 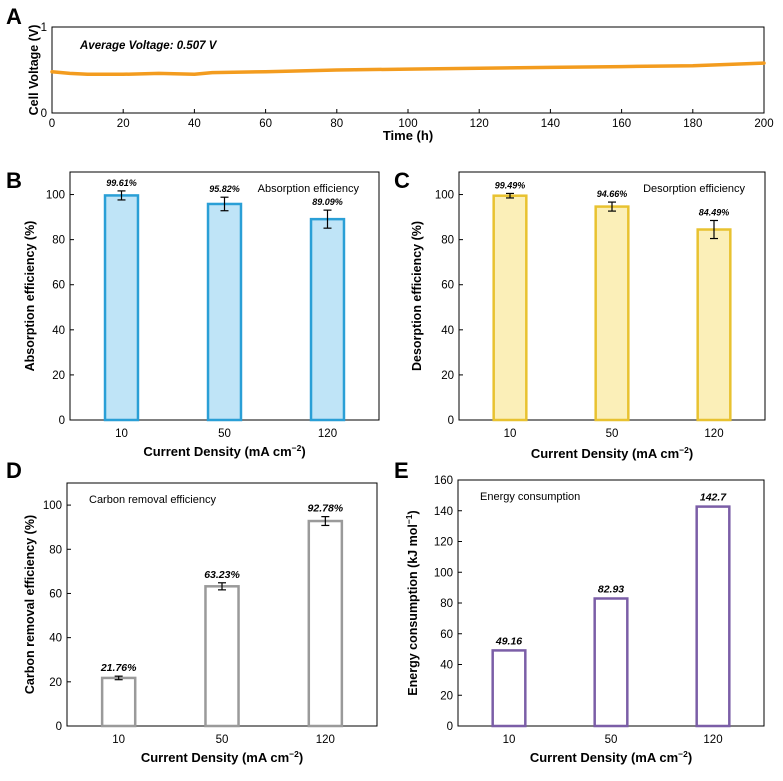 I want to click on x-tick-label: 80, so click(x=336, y=124).